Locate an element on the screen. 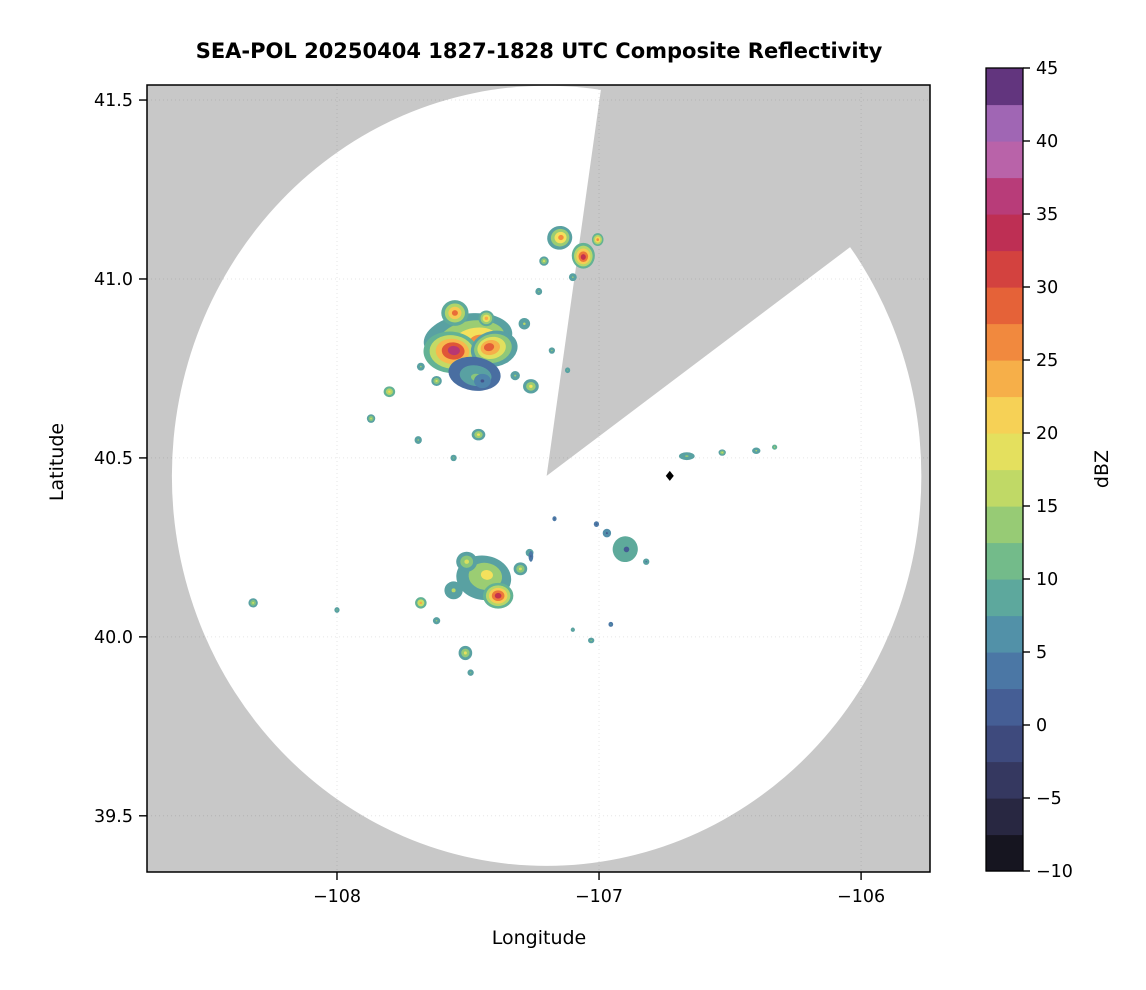 The image size is (1146, 990). y-tick-label: 39.5 is located at coordinates (113, 817).